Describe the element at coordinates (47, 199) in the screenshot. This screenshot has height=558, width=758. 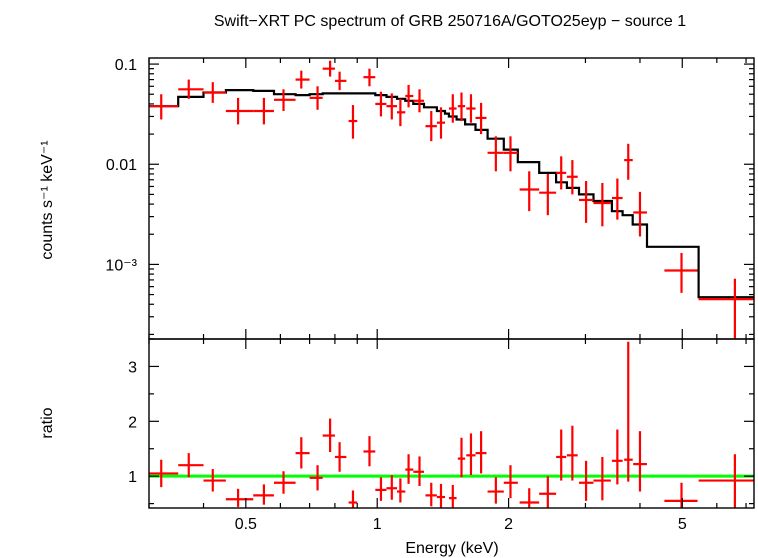
I see `spectrum-y-axis-label: counts s⁻¹ keV⁻¹` at that location.